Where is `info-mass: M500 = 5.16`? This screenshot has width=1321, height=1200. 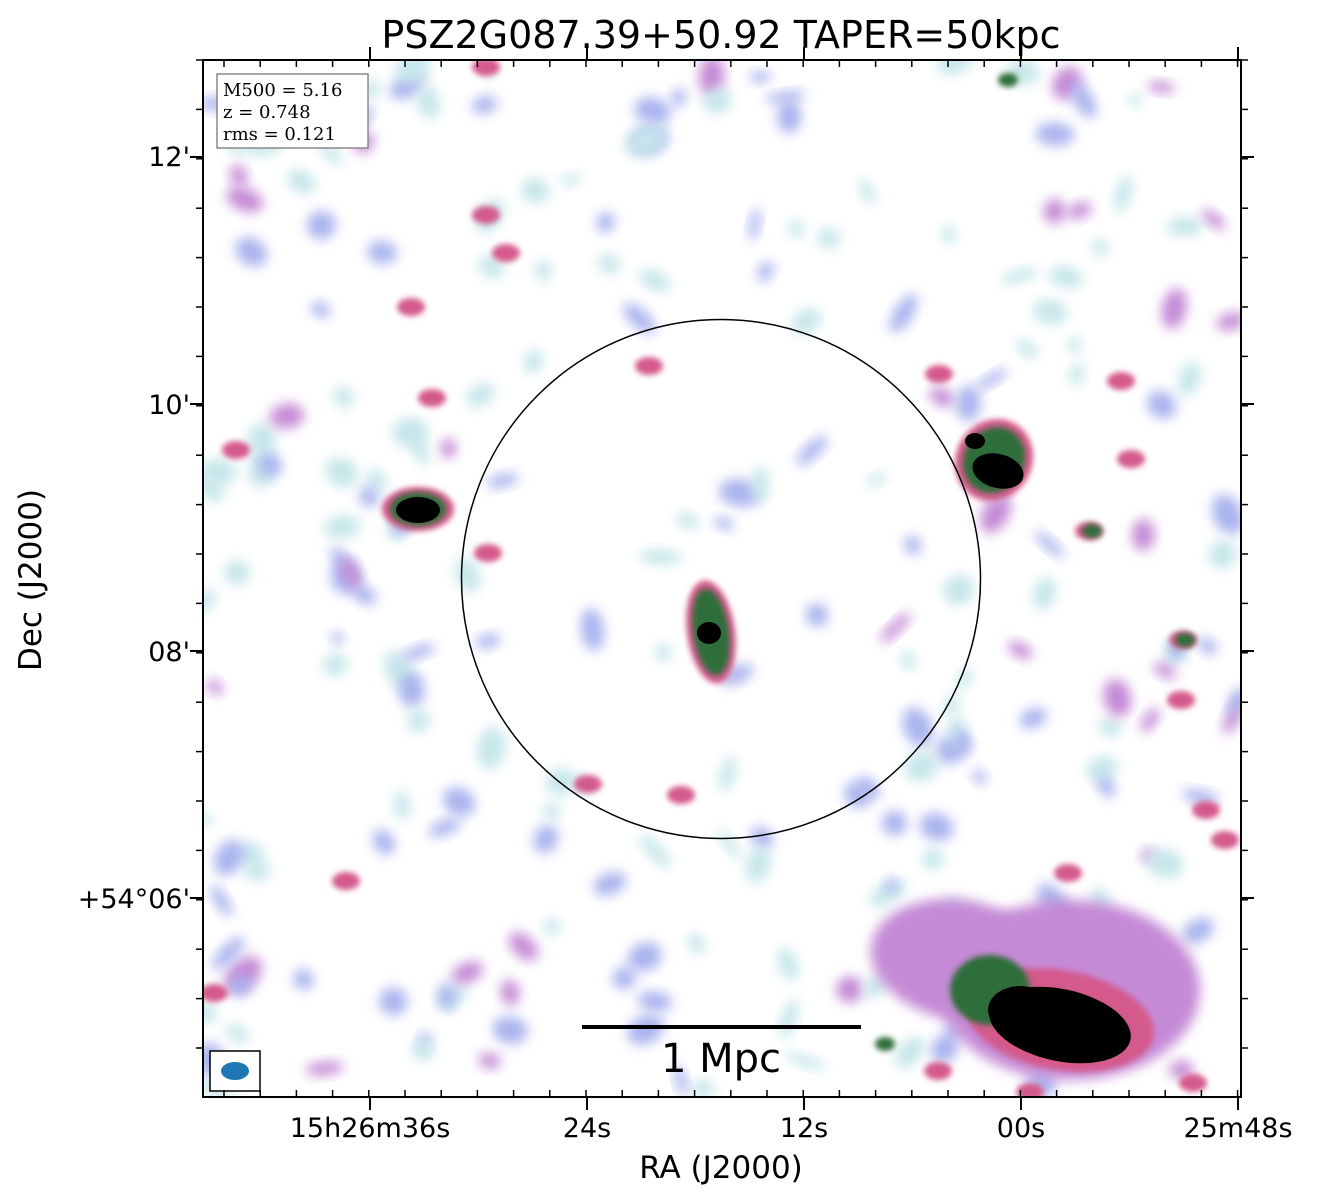 info-mass: M500 = 5.16 is located at coordinates (282, 90).